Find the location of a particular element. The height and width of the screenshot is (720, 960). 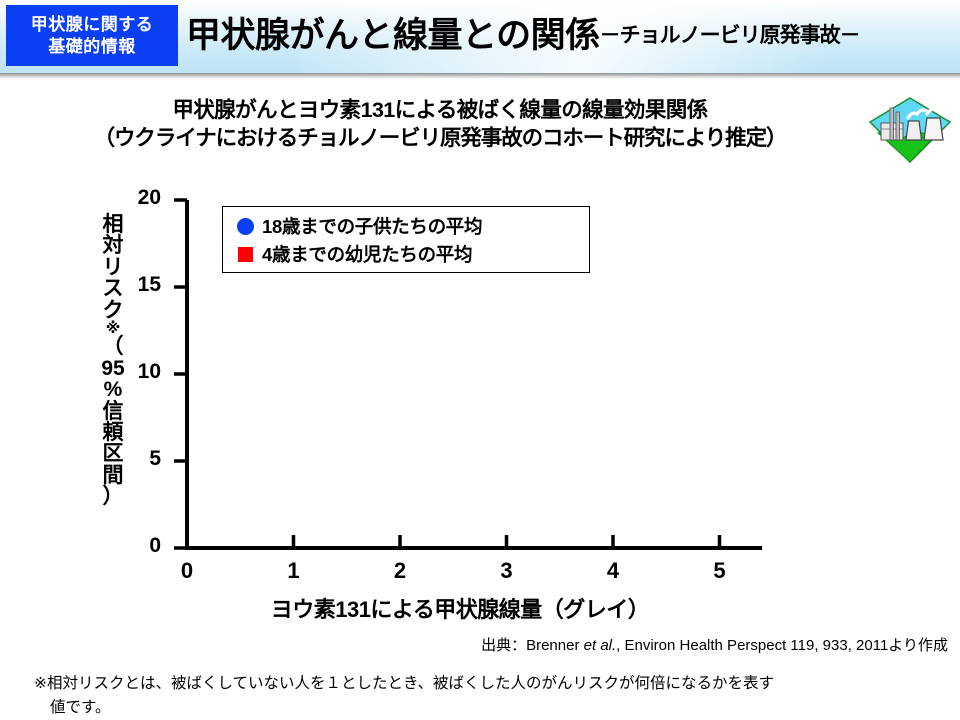

legend-label-infants: 4歳までの幼児たちの平均 is located at coordinates (367, 254).